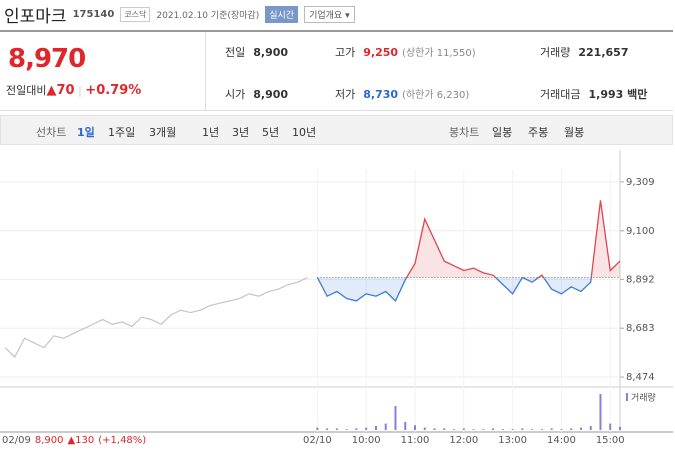 The width and height of the screenshot is (675, 453). Describe the element at coordinates (163, 132) in the screenshot. I see `tab: 3개월` at that location.